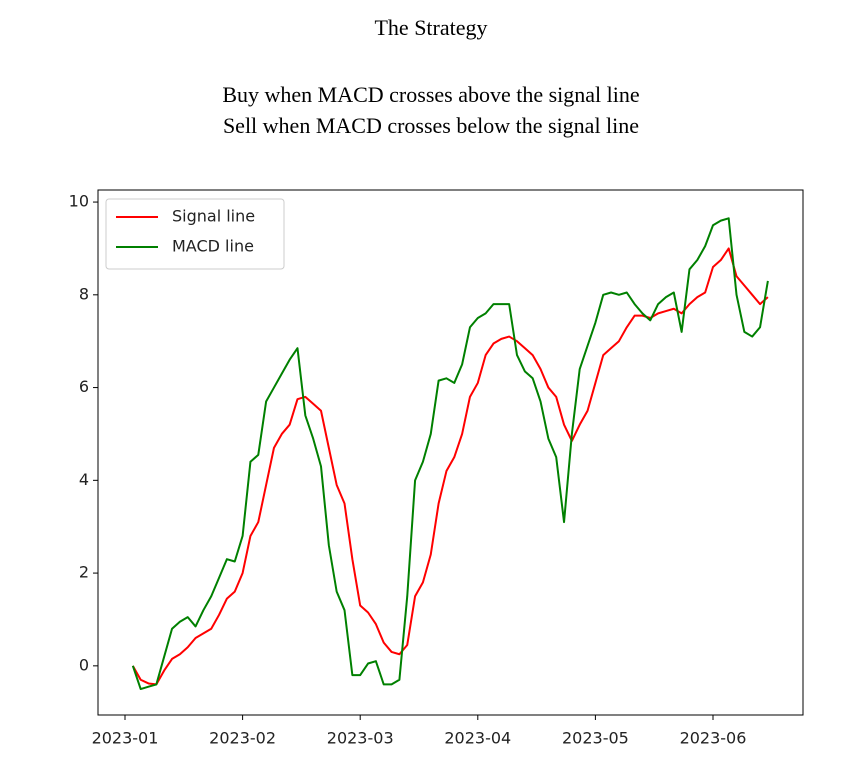 This screenshot has width=863, height=766. What do you see at coordinates (213, 246) in the screenshot?
I see `legend-label: MACD line` at bounding box center [213, 246].